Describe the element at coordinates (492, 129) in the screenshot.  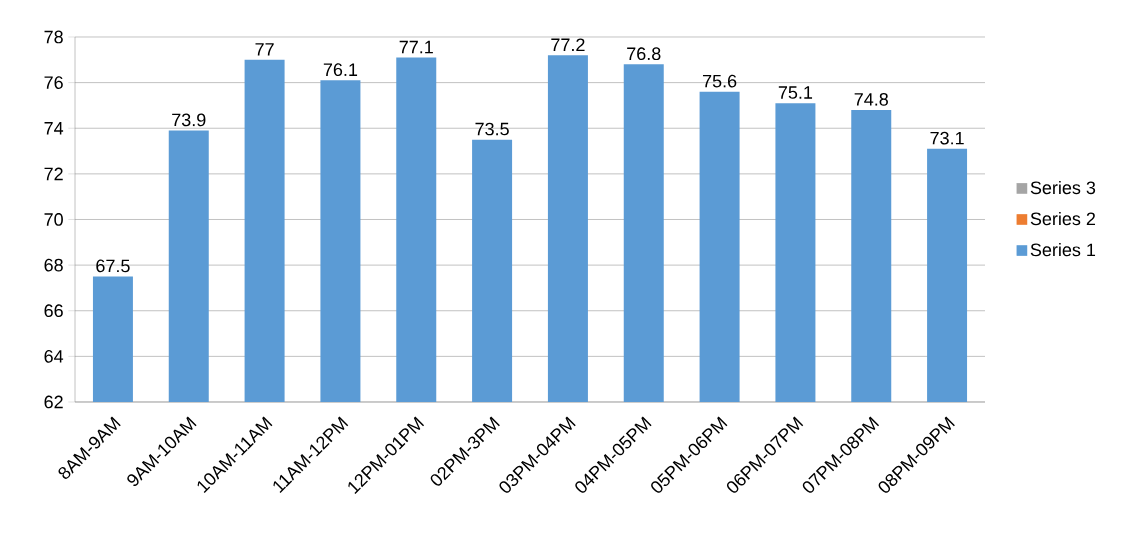
I see `data-label: 73.5` at that location.